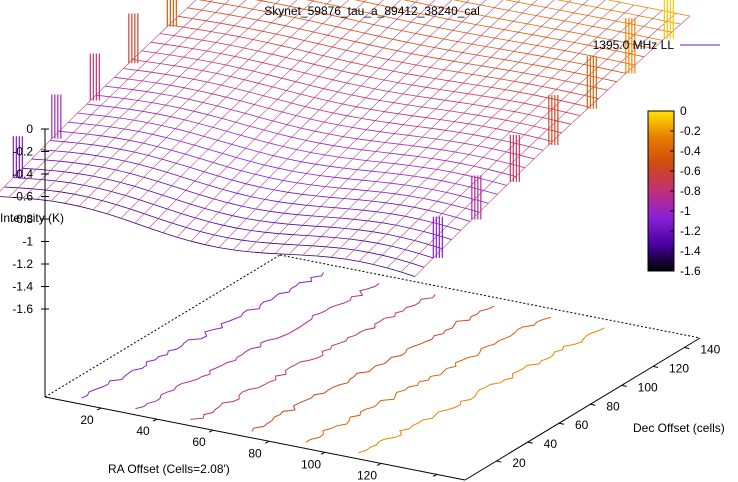 This screenshot has width=738, height=482. What do you see at coordinates (551, 444) in the screenshot?
I see `y-tick-label: 40` at bounding box center [551, 444].